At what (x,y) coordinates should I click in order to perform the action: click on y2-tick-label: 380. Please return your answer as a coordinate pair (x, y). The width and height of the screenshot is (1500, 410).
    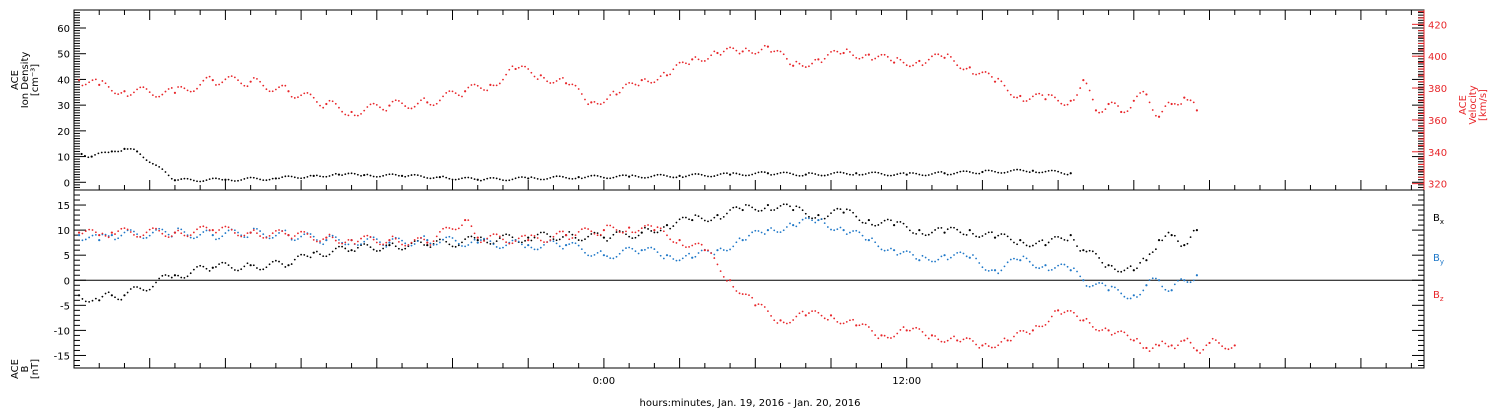
    Looking at the image, I should click on (1437, 89).